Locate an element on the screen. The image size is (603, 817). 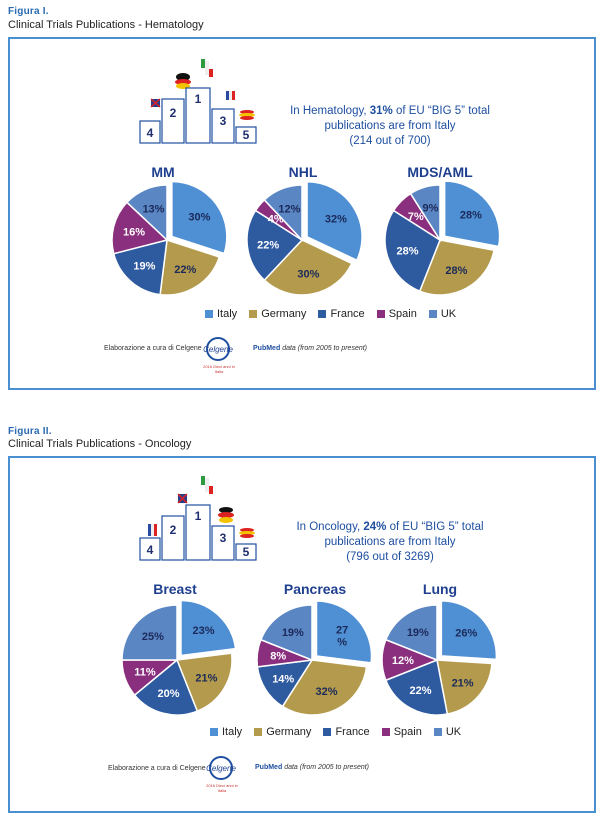
pie-data-label: 30% is located at coordinates (199, 217).